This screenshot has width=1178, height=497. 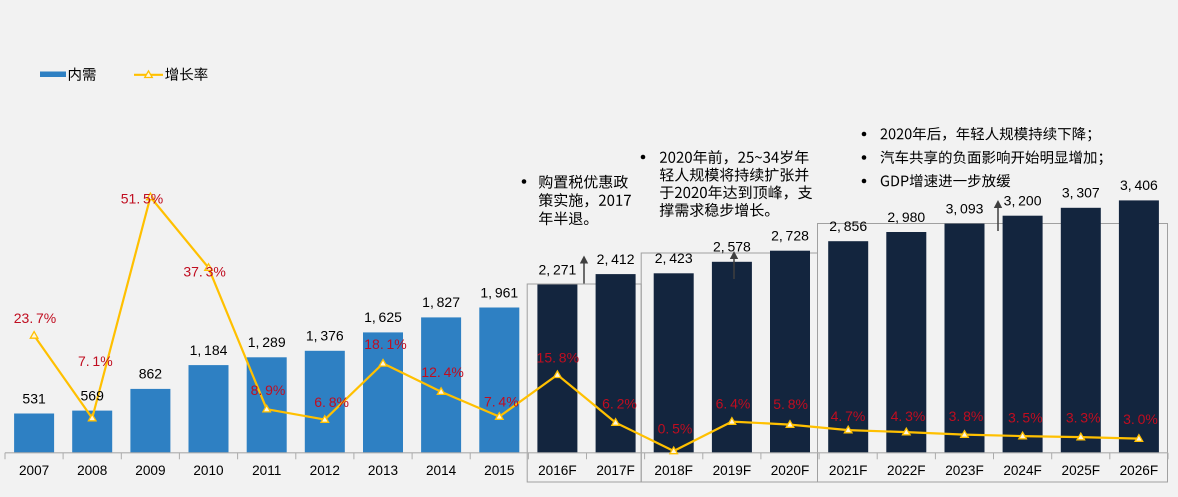 What do you see at coordinates (151, 374) in the screenshot?
I see `svg-text: 862` at bounding box center [151, 374].